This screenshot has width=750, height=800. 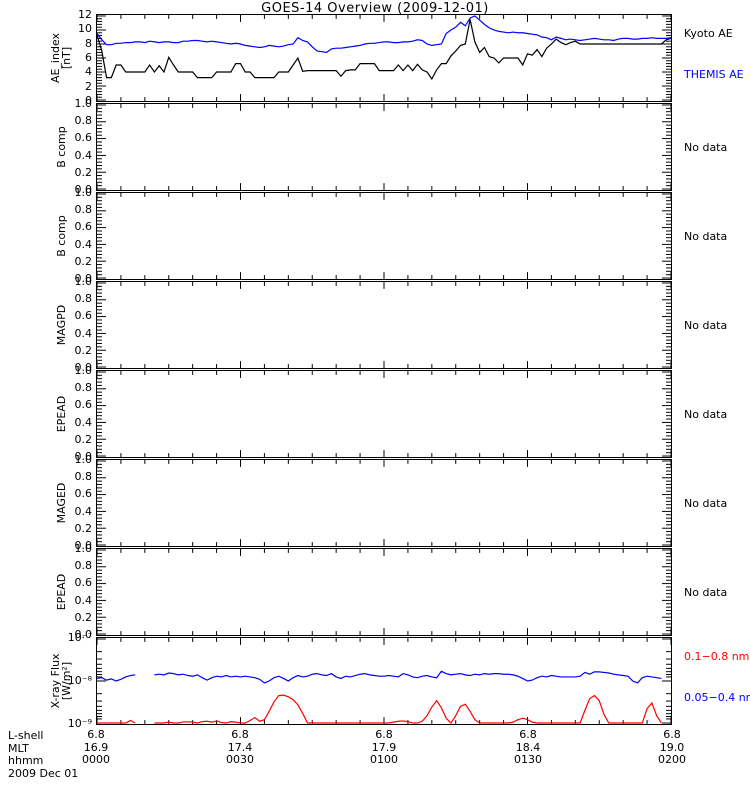 I want to click on panel-maged, so click(x=384, y=503).